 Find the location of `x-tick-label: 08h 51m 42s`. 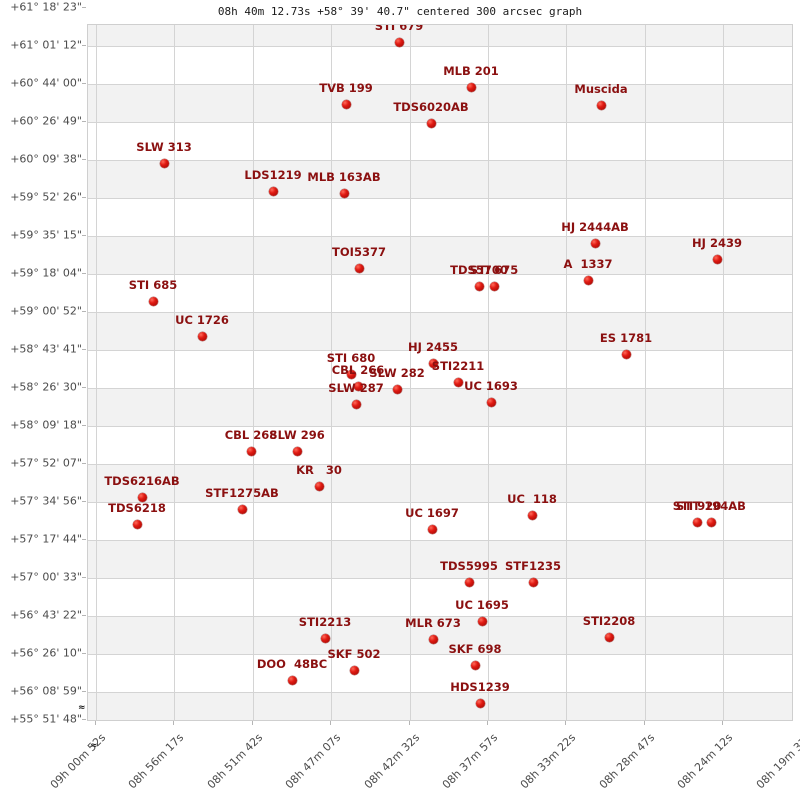

x-tick-label: 08h 51m 42s is located at coordinates (234, 761).